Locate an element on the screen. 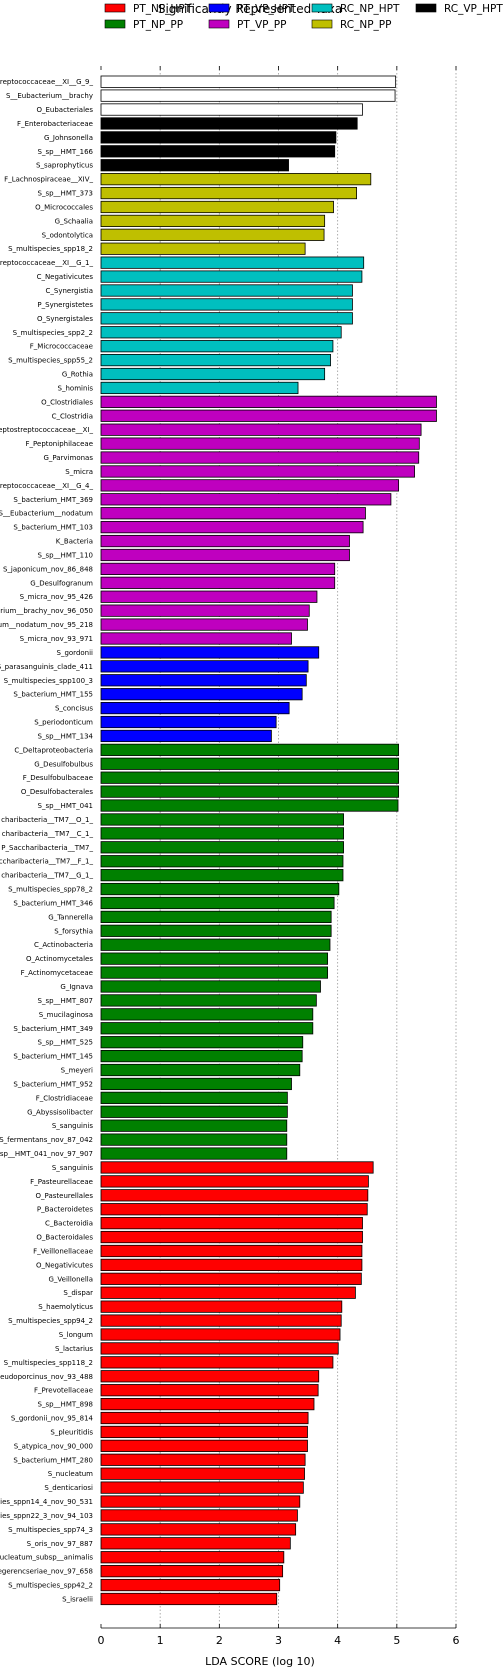  bar-label: P_Synergistetes is located at coordinates (65, 305).